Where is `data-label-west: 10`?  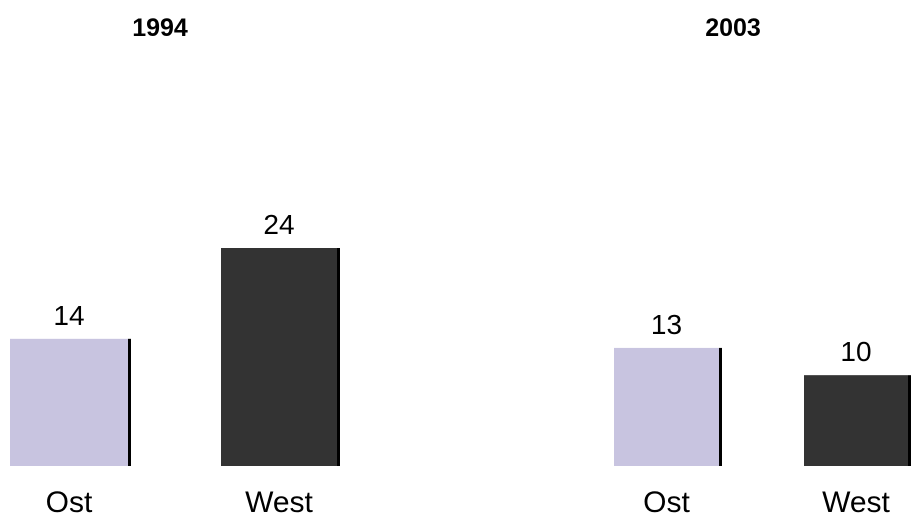 data-label-west: 10 is located at coordinates (855, 351).